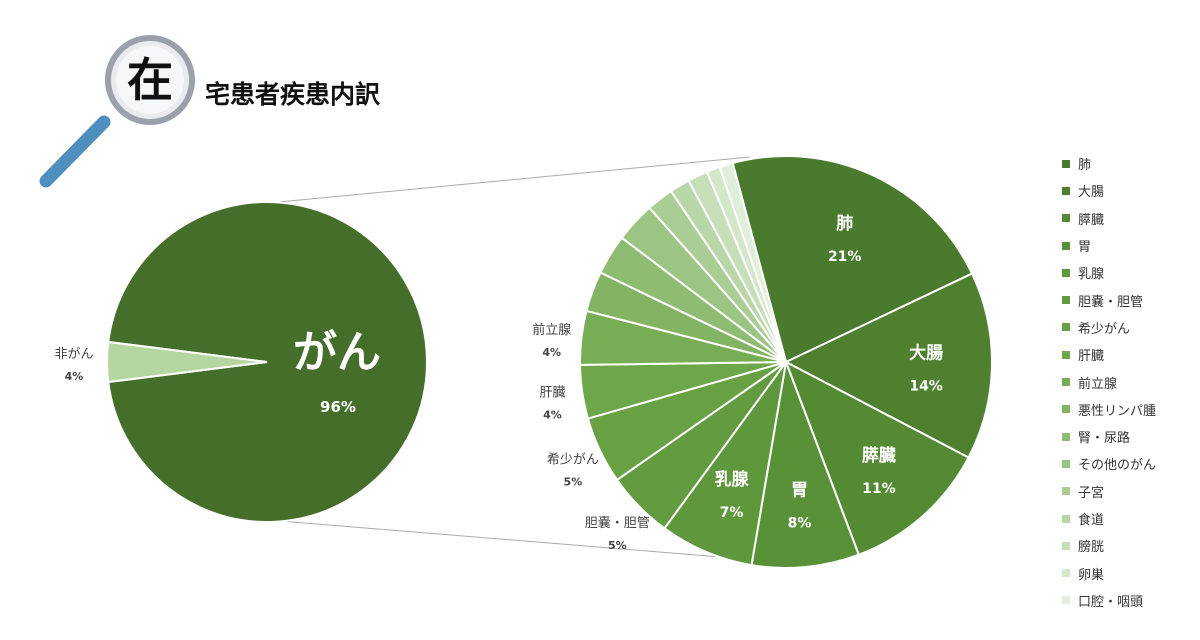 This screenshot has height=640, width=1200. Describe the element at coordinates (617, 545) in the screenshot. I see `slice-value-6: 5%` at that location.